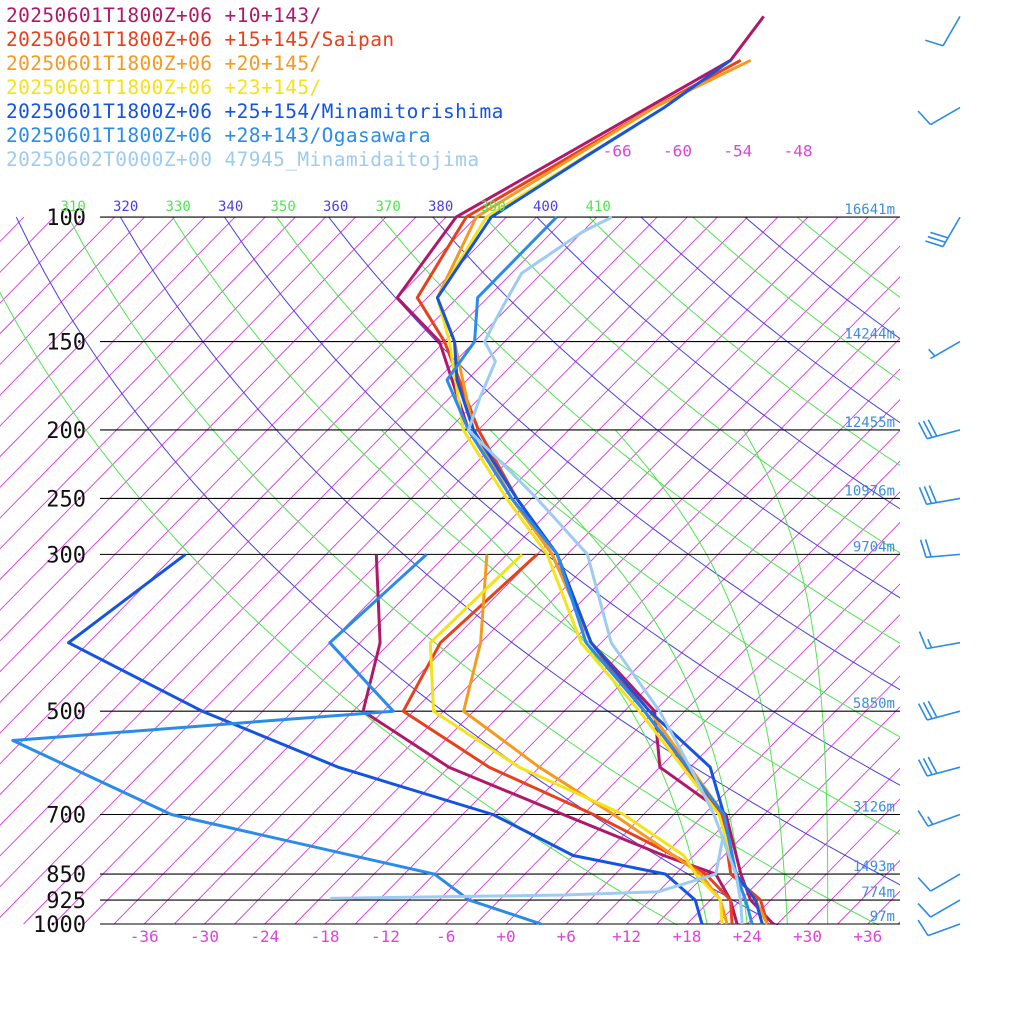 Image resolution: width=1024 pixels, height=1024 pixels. I want to click on temp-tick-label: +24, so click(747, 936).